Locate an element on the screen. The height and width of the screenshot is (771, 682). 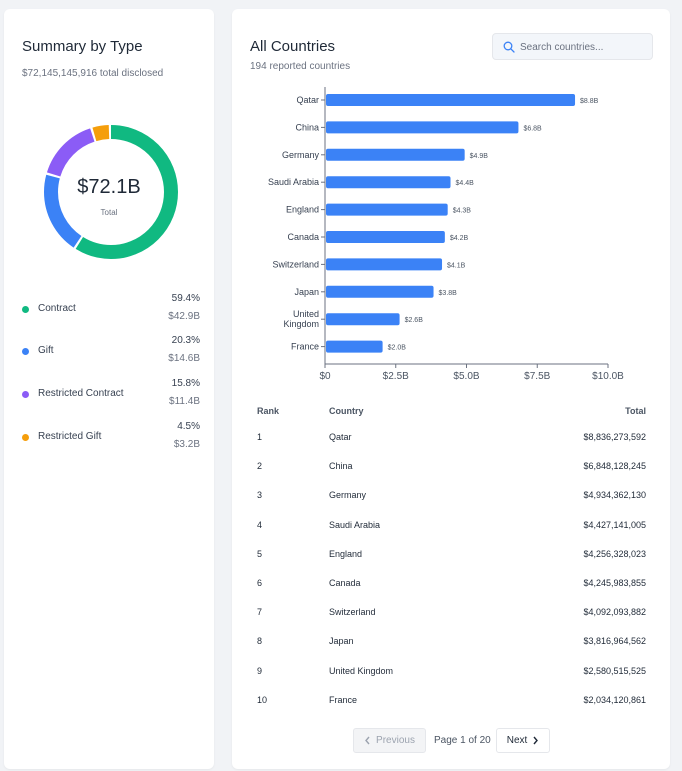
country-cell: England is located at coordinates (346, 553).